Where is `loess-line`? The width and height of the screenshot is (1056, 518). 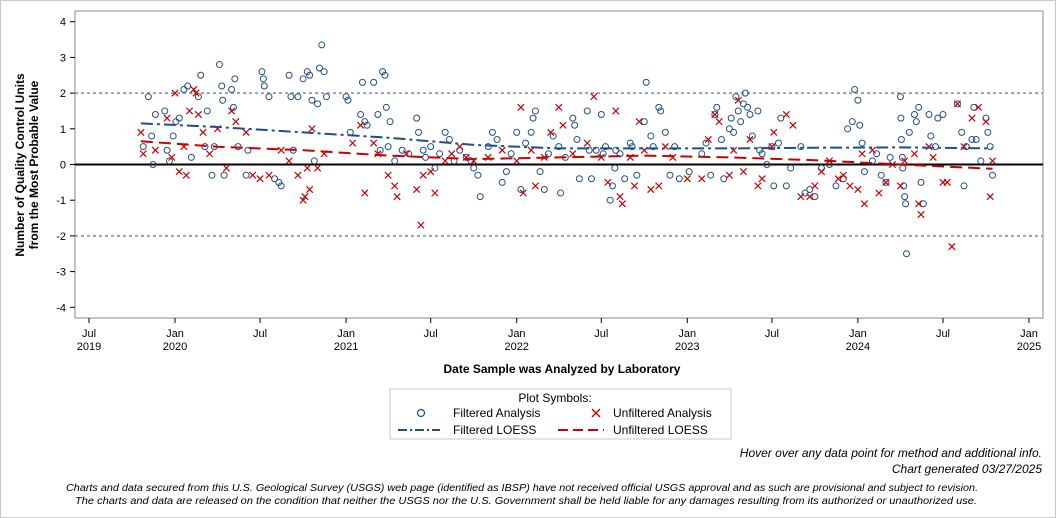
loess-line is located at coordinates (566, 136).